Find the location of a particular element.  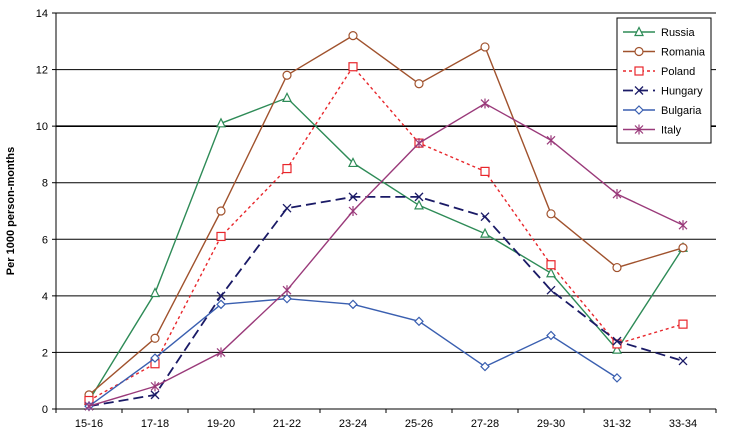

legend-marker-russia is located at coordinates (639, 31).